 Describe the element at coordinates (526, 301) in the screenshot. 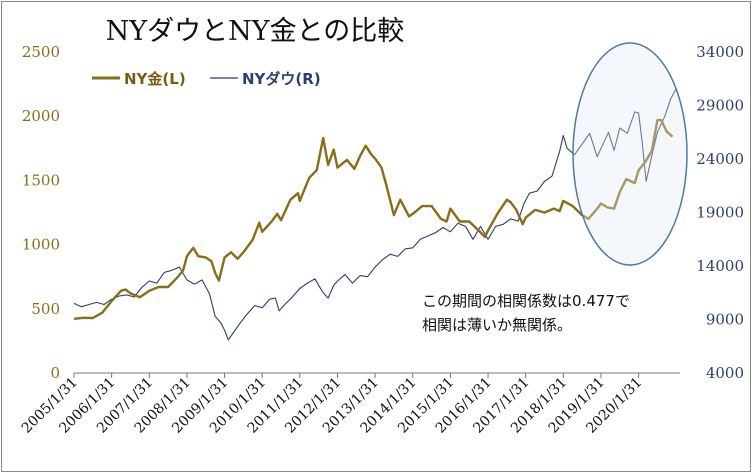

I see `annotation-line-1: この期間の相関係数は0.477で` at that location.